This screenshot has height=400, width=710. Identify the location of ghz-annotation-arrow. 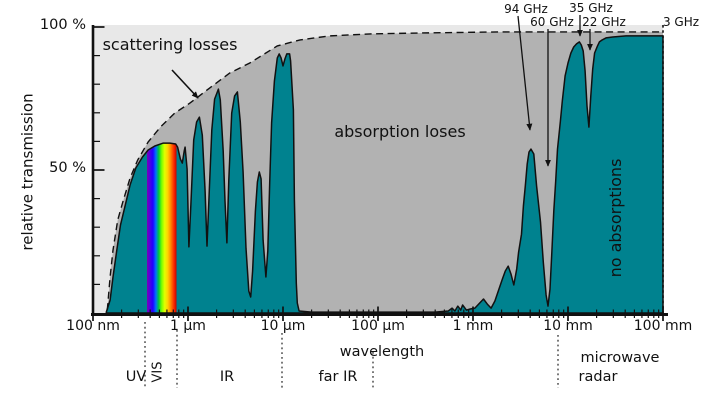
(525, 73).